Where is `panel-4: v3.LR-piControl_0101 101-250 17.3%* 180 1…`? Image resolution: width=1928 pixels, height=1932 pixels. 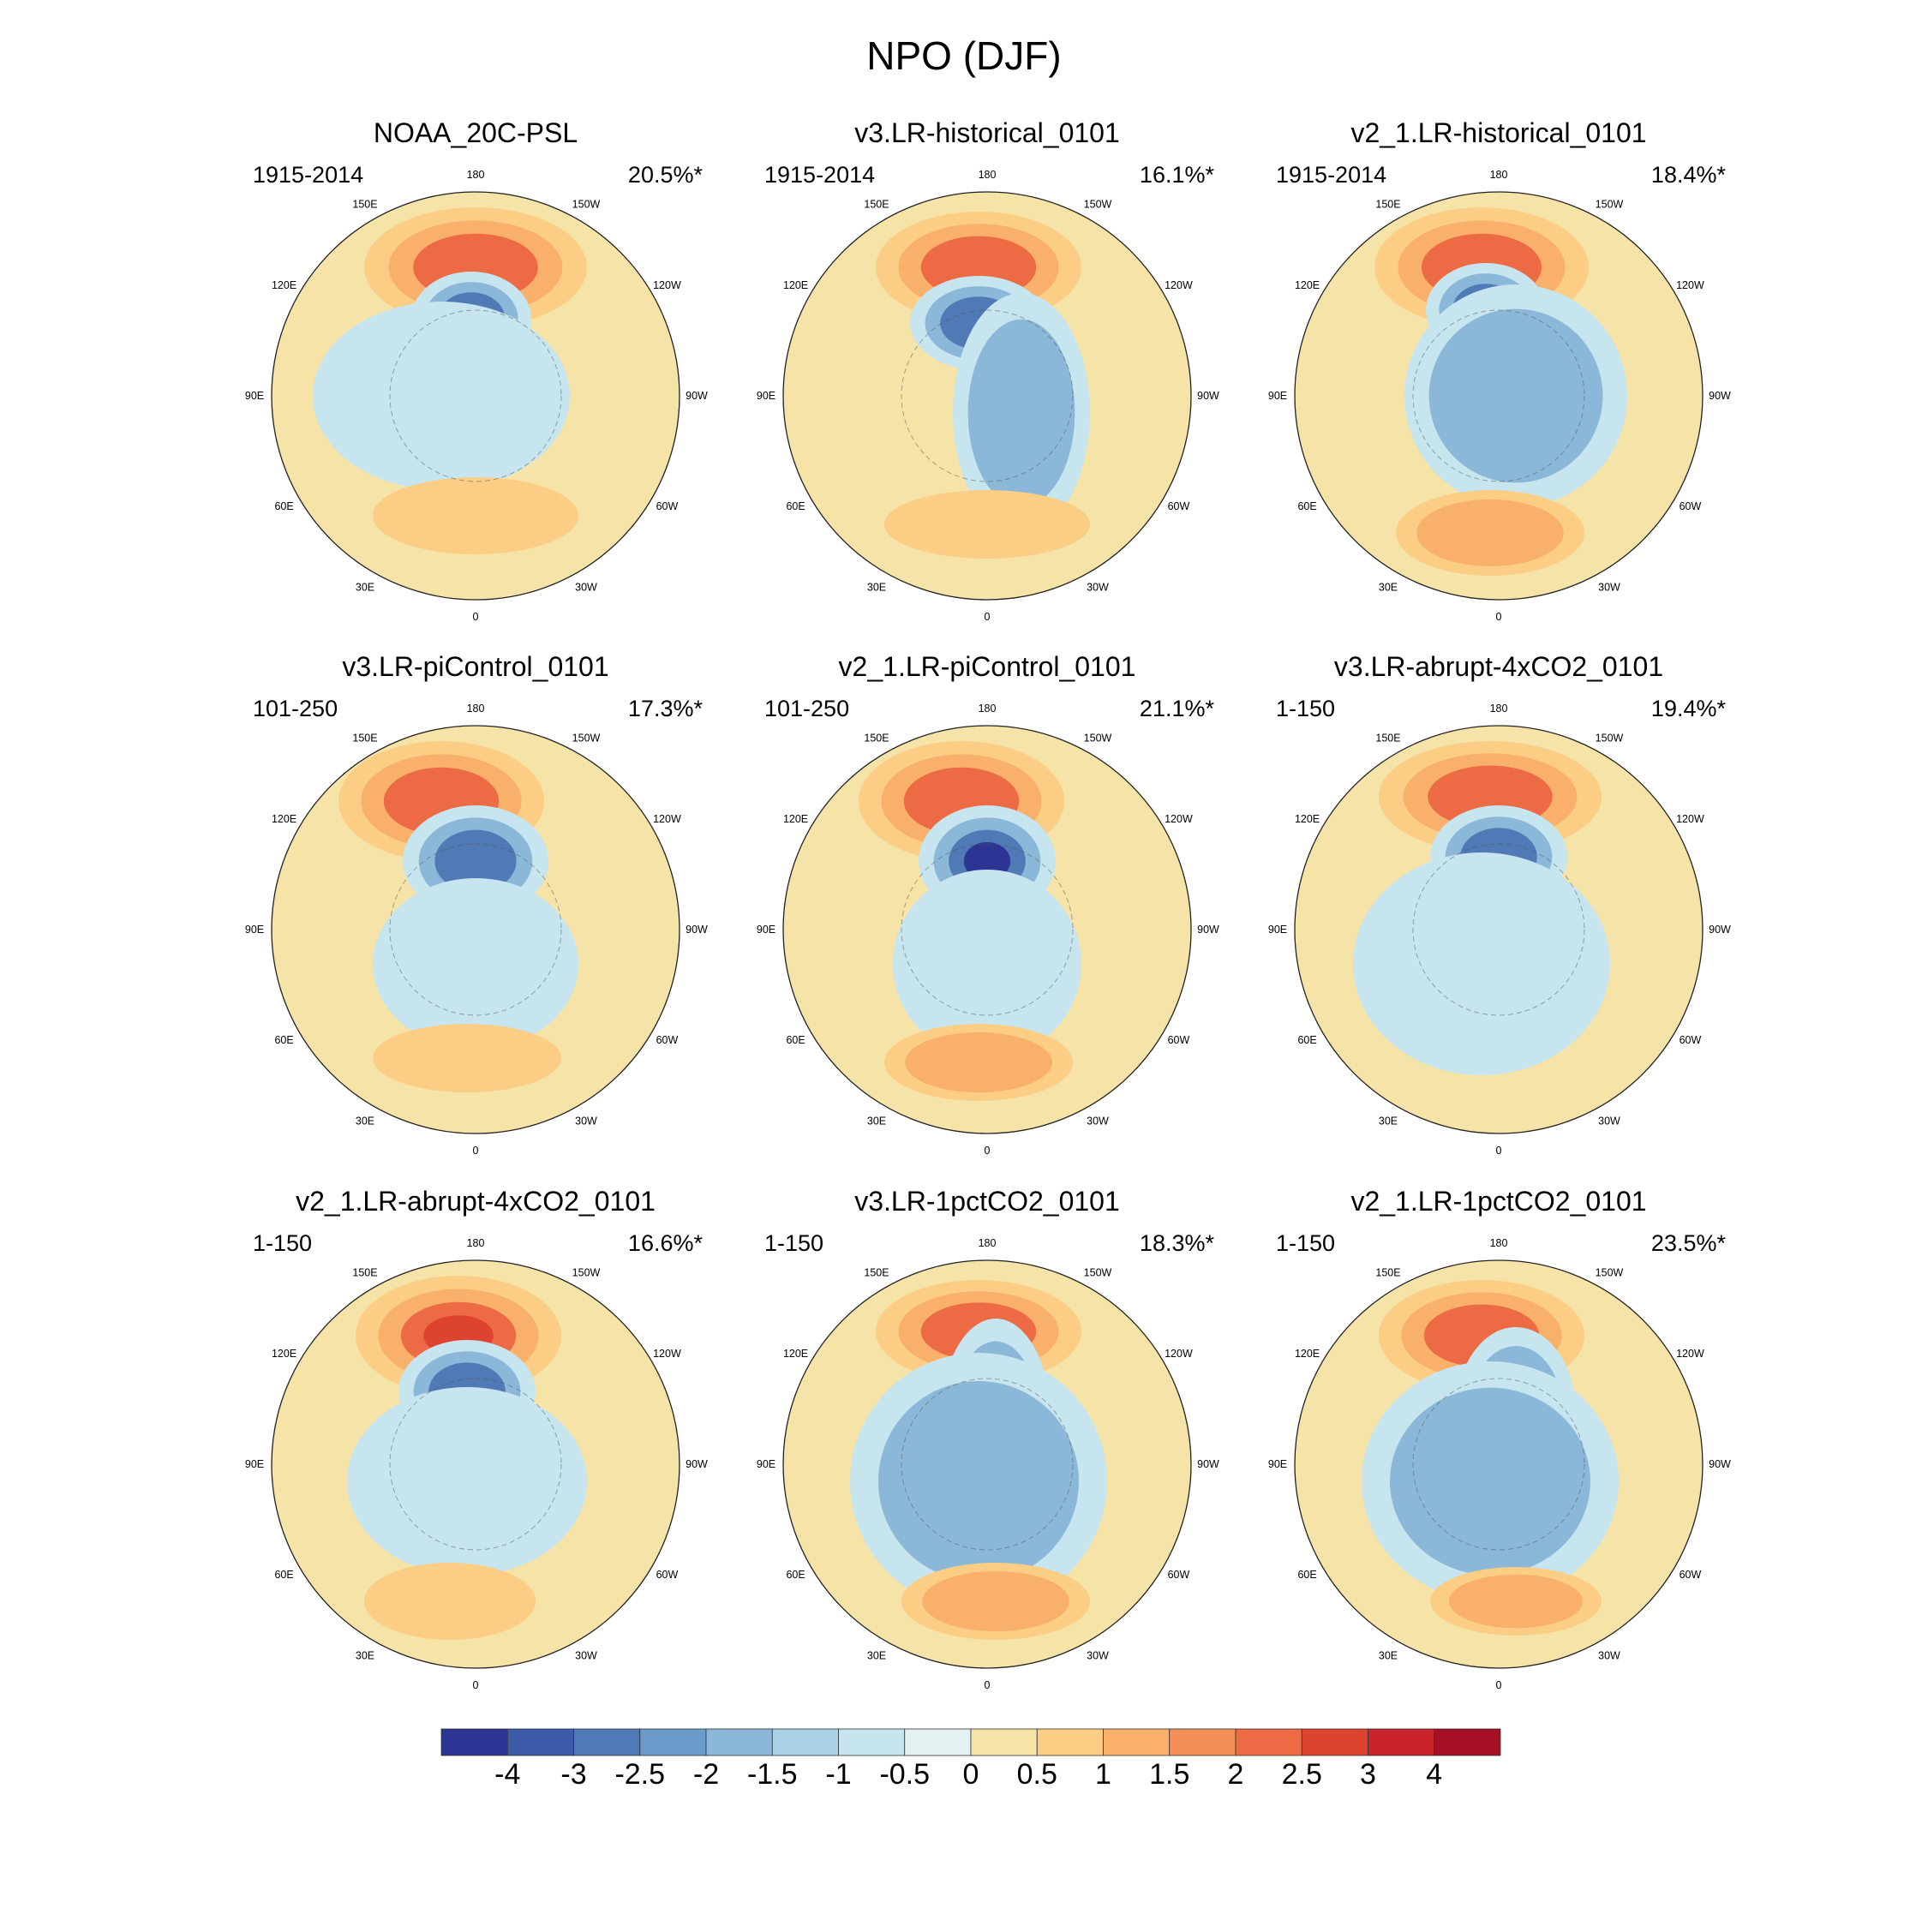 panel-4: v3.LR-piControl_0101 101-250 17.3%* 180 1… is located at coordinates (475, 908).